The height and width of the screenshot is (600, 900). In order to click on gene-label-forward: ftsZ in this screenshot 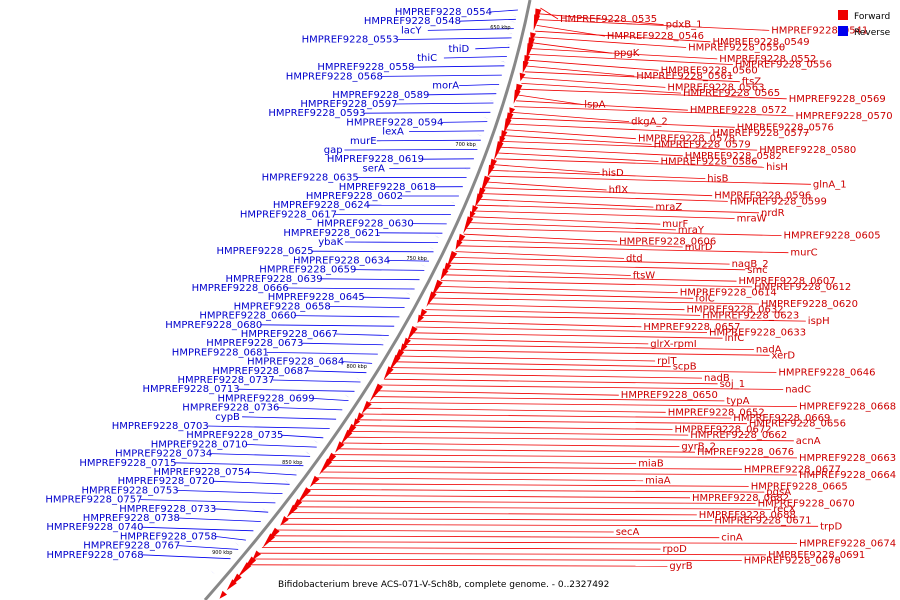, I will do `click(751, 82)`.